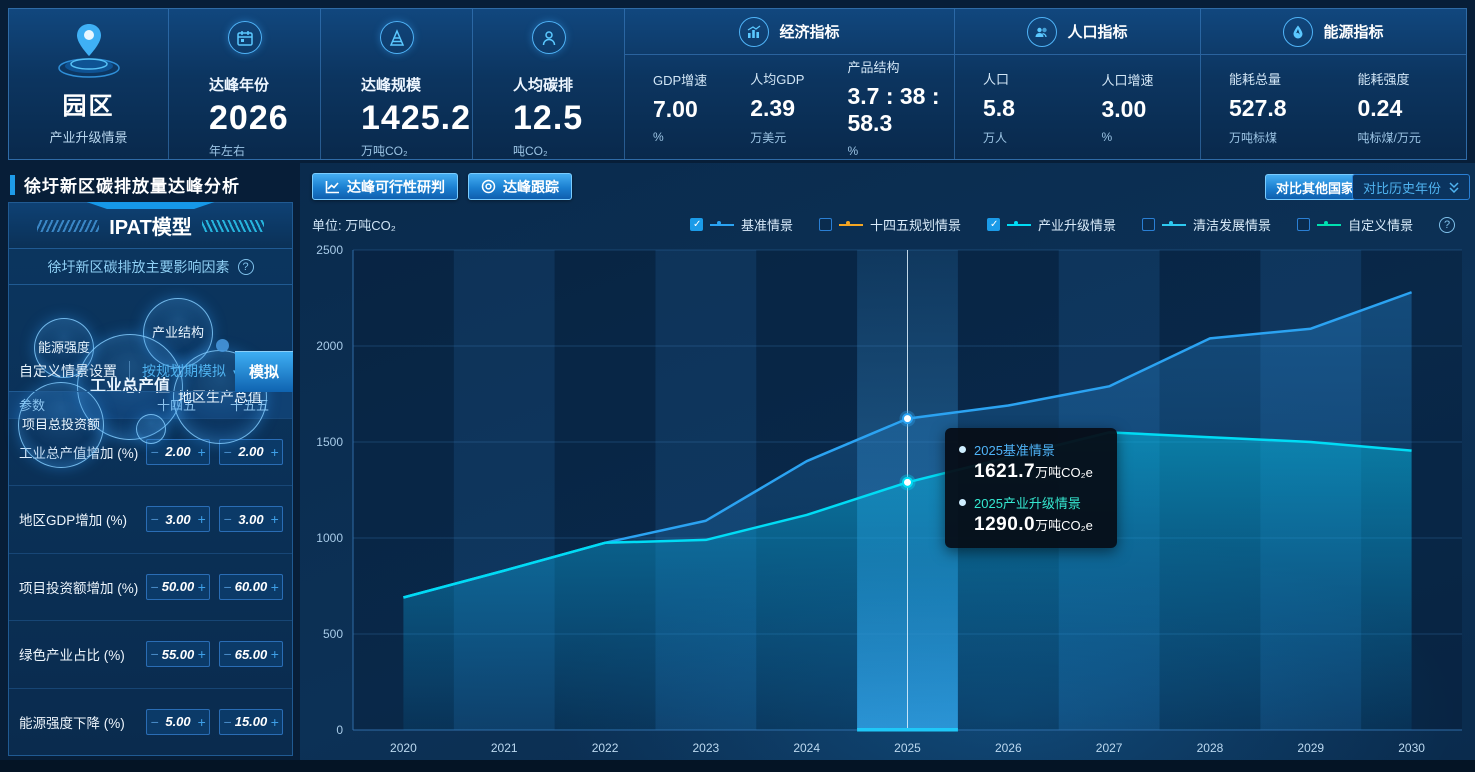  I want to click on target-icon, so click(488, 186).